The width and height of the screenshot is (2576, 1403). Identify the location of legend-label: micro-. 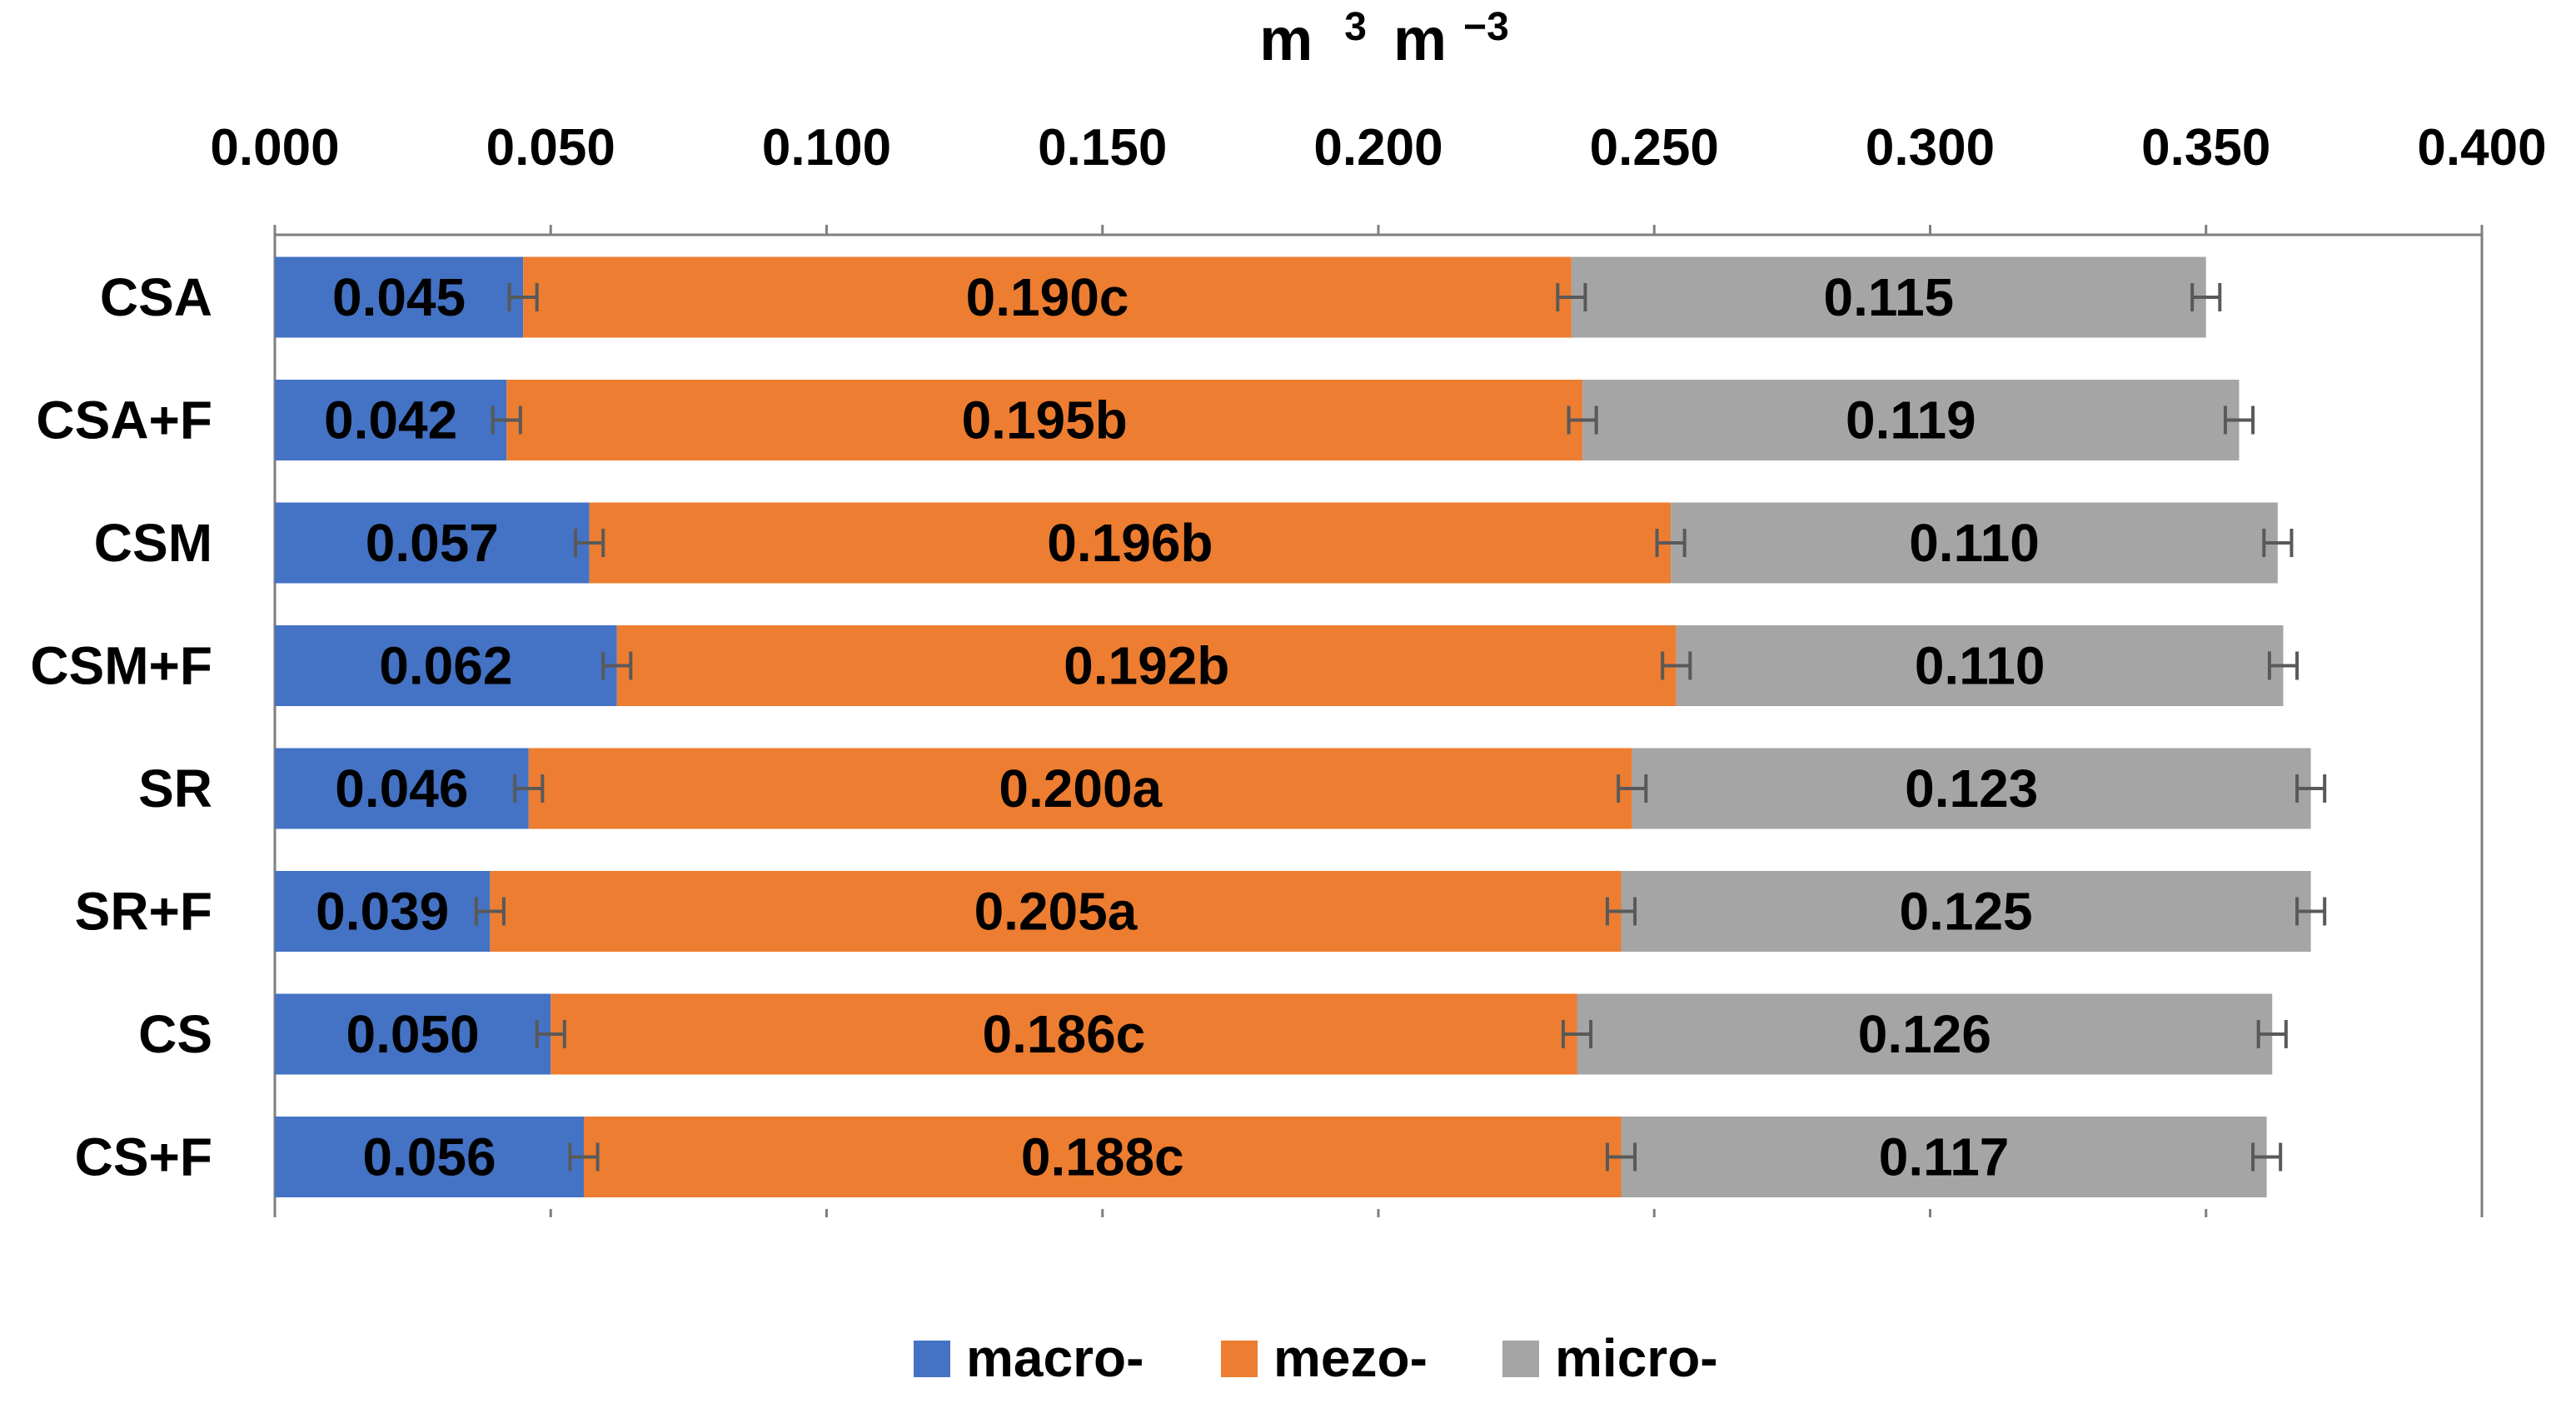
(1636, 1358).